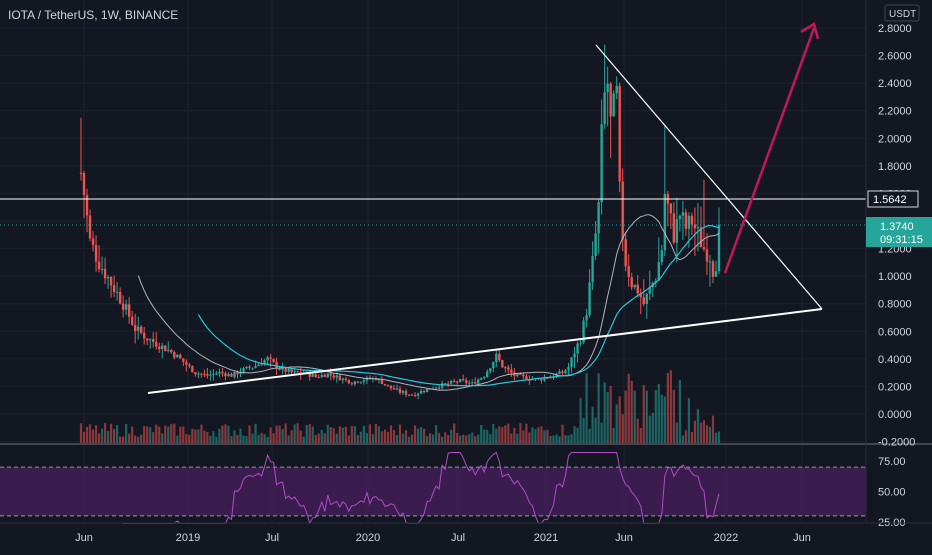  What do you see at coordinates (902, 13) in the screenshot?
I see `currency-badge` at bounding box center [902, 13].